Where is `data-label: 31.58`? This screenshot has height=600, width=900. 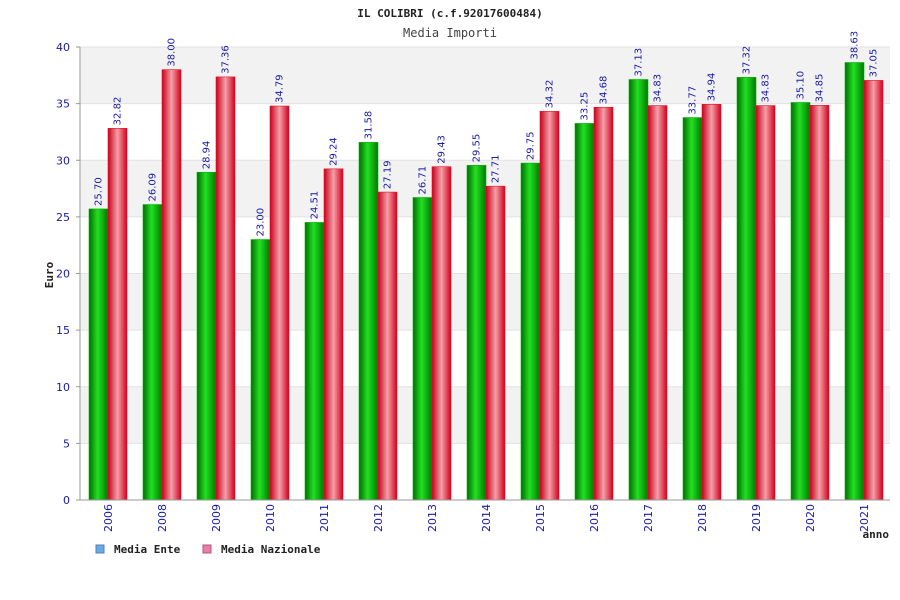 data-label: 31.58 is located at coordinates (369, 125).